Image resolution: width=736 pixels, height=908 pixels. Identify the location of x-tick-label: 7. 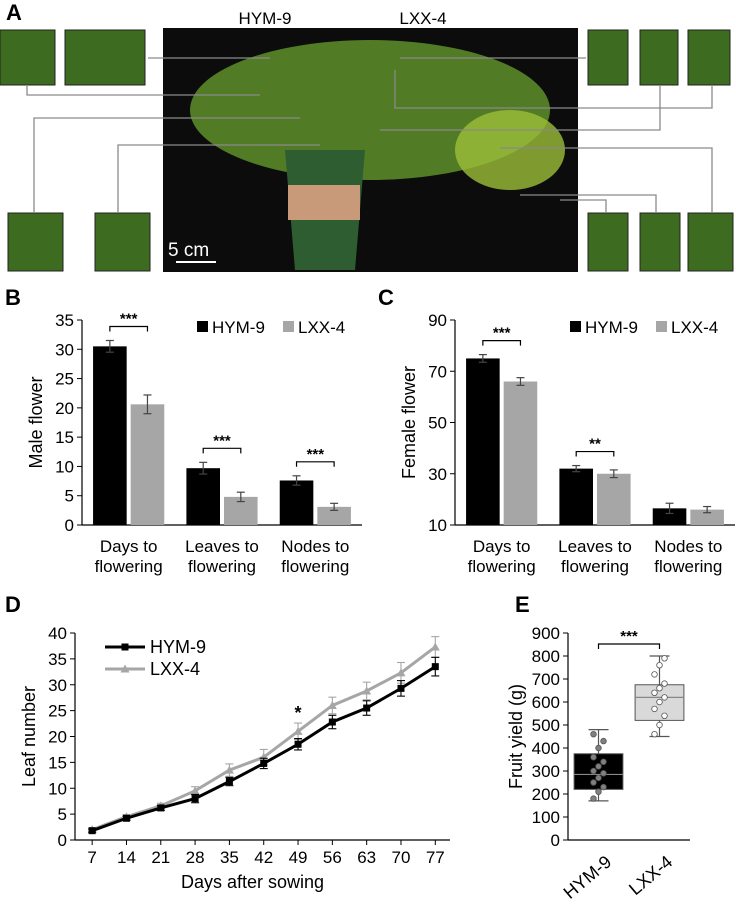
(91, 857).